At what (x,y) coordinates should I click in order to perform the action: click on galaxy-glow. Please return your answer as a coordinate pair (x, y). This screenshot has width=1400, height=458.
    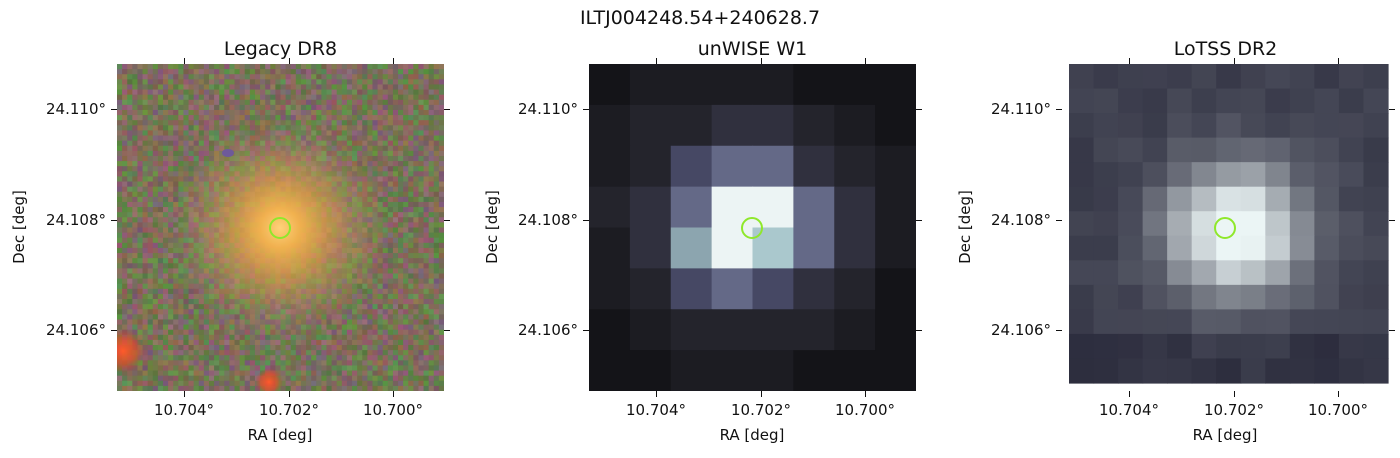
    Looking at the image, I should click on (280, 228).